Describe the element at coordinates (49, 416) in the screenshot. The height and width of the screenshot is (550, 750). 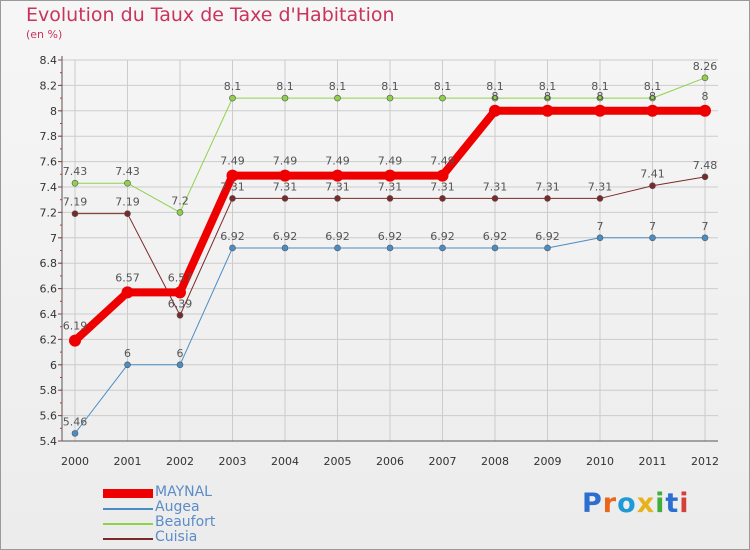
I see `y-tick-label: 5.6` at that location.